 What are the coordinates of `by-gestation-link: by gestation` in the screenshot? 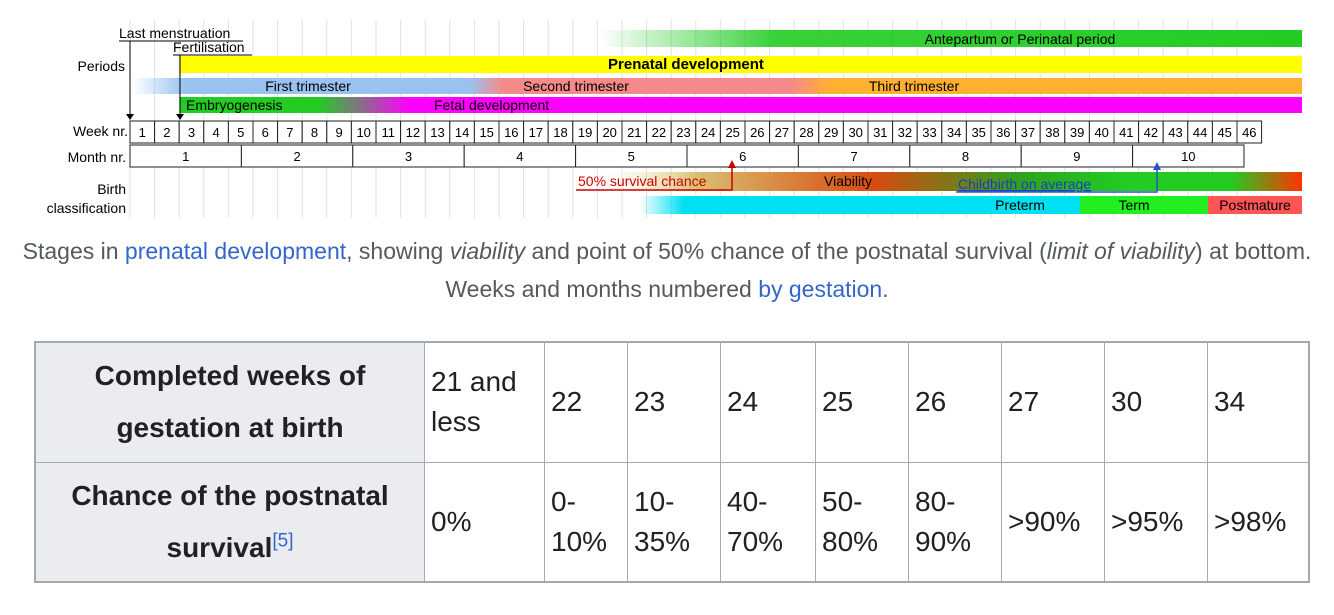 It's located at (820, 289).